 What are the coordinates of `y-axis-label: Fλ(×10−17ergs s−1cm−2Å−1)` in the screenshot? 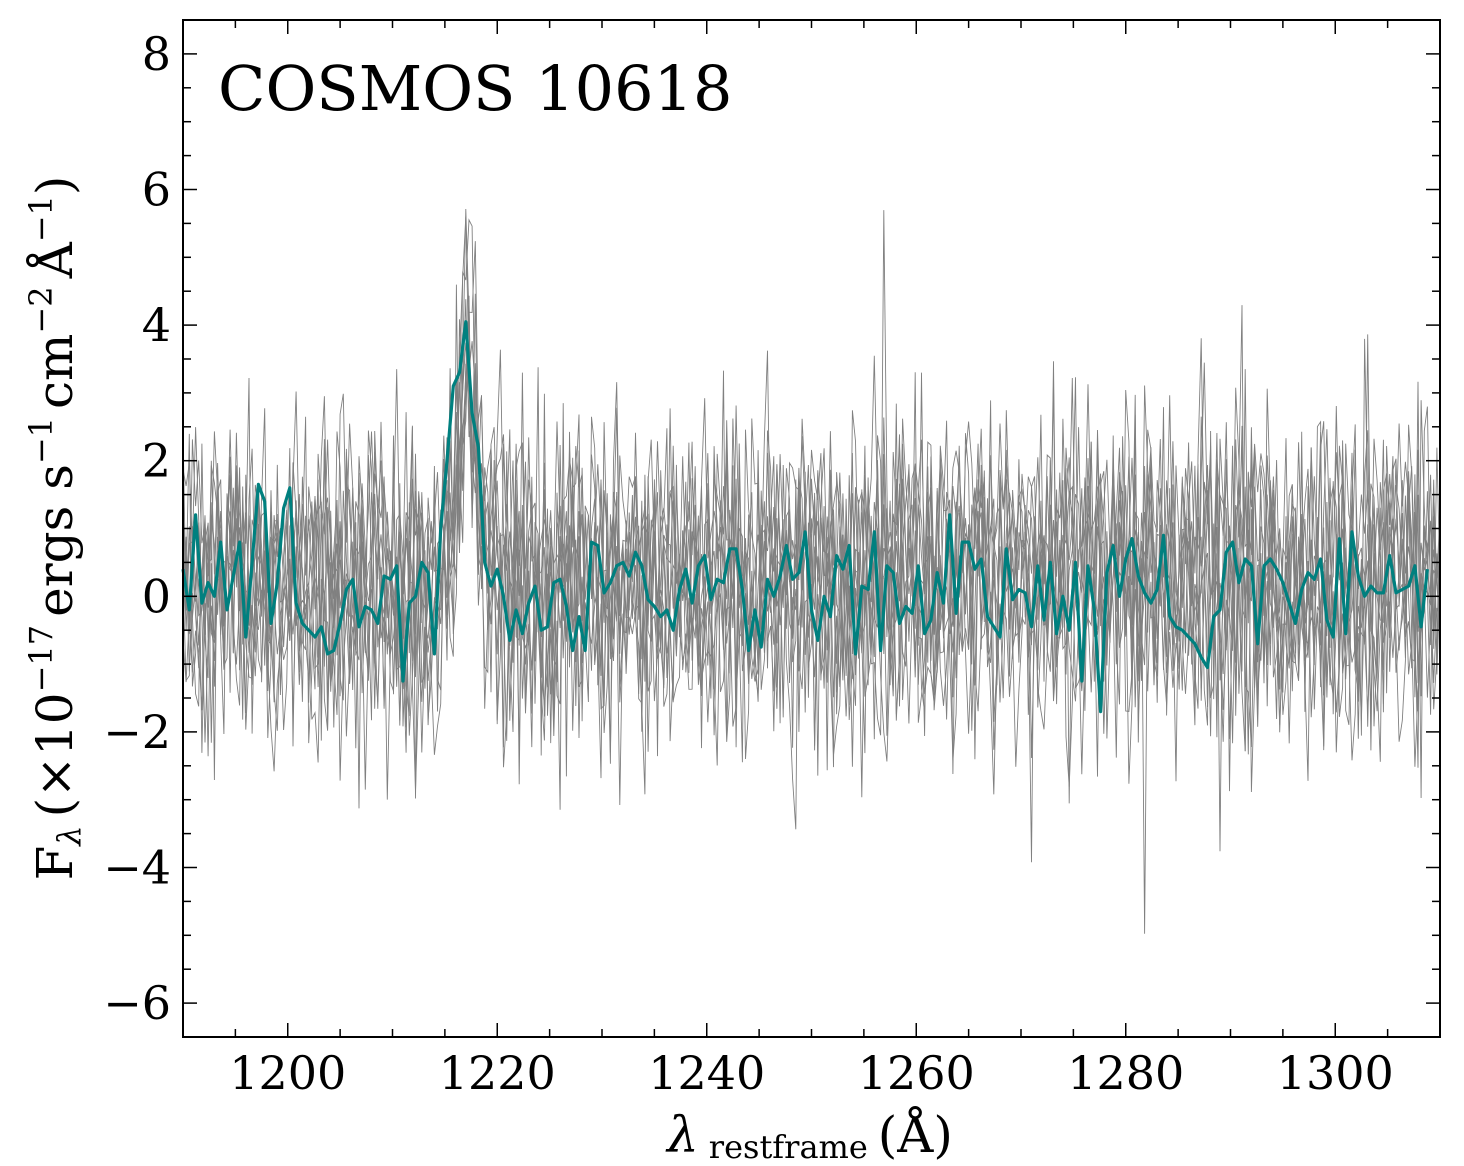 It's located at (55, 528).